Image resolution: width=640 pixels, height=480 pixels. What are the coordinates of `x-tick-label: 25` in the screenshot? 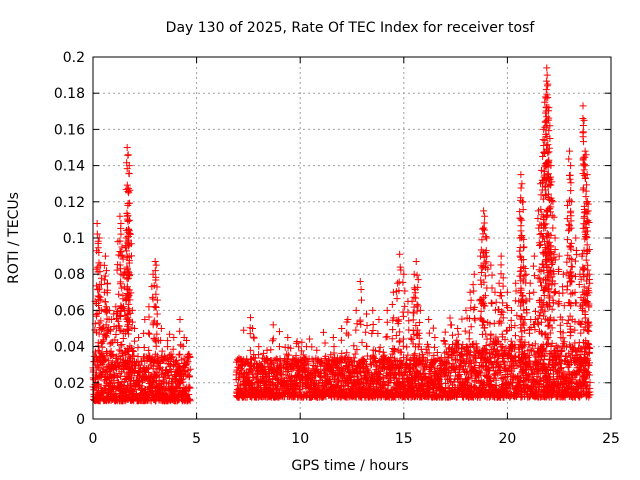 It's located at (611, 439).